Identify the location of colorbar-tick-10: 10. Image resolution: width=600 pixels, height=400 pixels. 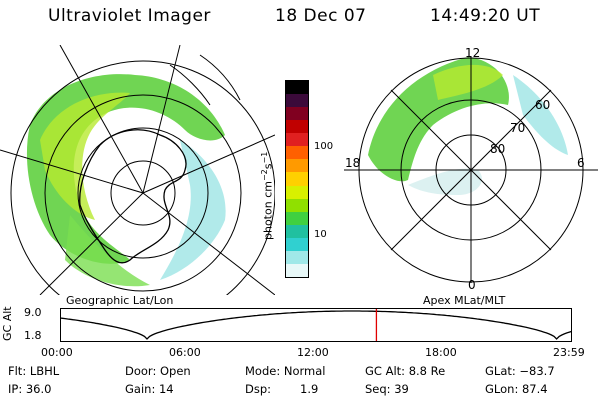
(320, 234).